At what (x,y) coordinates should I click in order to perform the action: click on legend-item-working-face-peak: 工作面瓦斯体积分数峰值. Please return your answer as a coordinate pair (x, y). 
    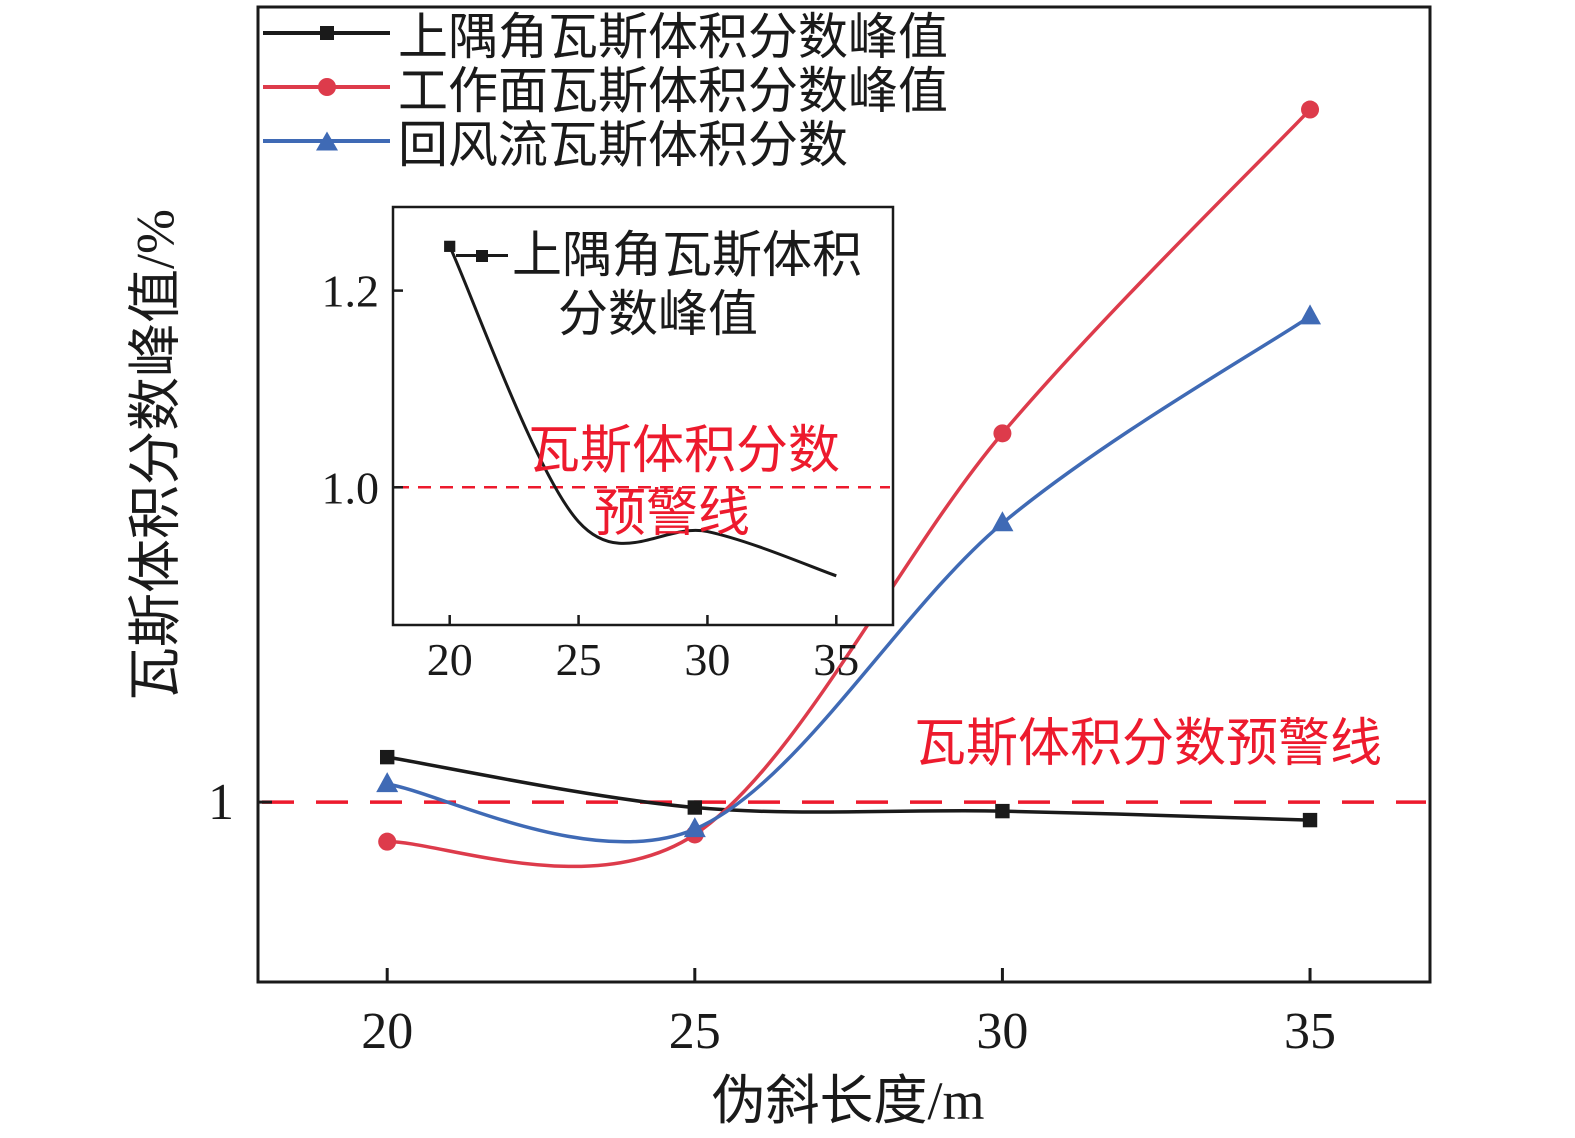
    Looking at the image, I should click on (605, 89).